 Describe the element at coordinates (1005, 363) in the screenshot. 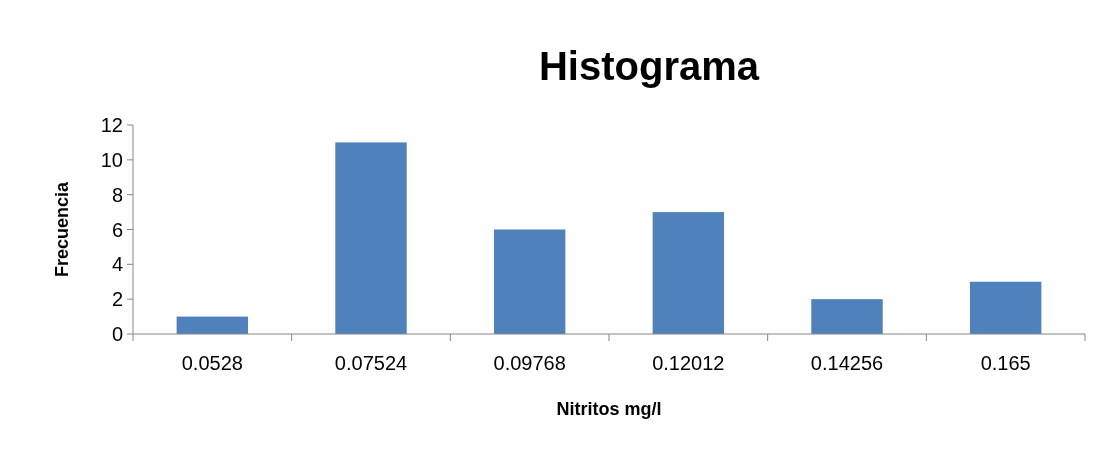

I see `x-tick-label: 0.165` at that location.